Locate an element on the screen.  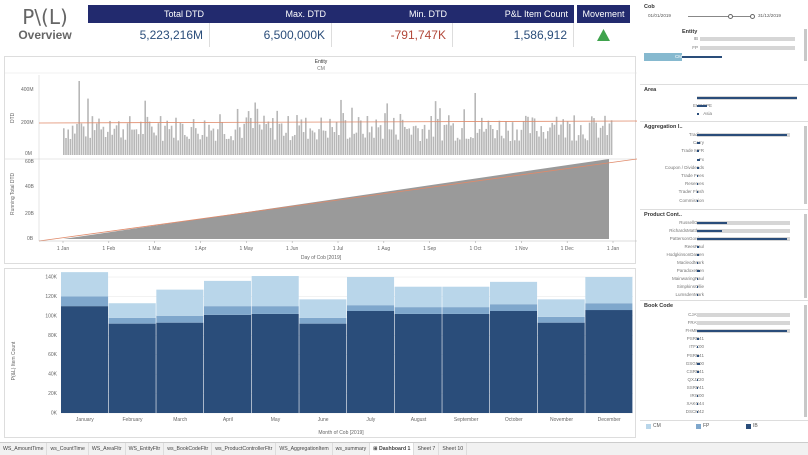
sheet-tab: WS_AreaFltr is located at coordinates (107, 449).